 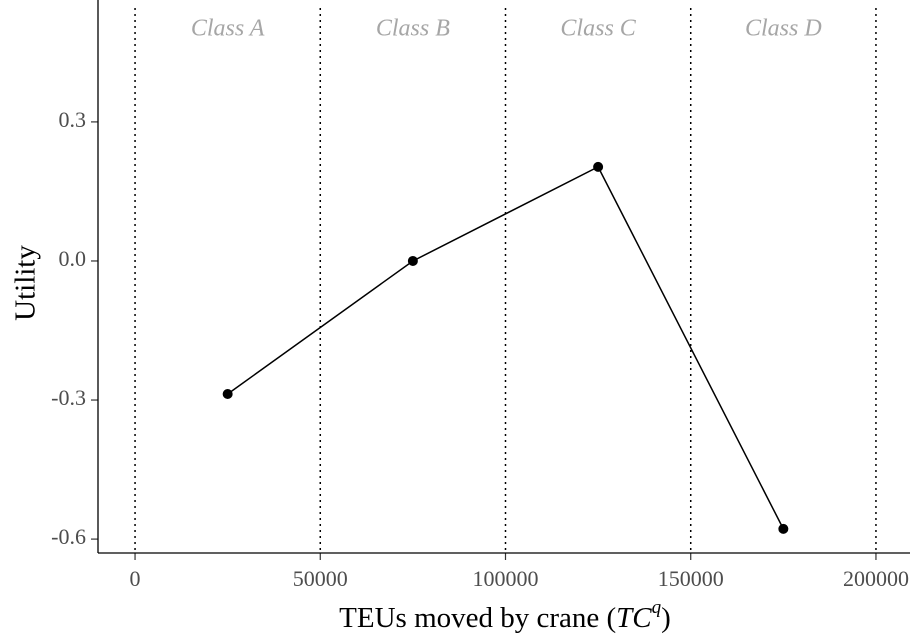 I want to click on x-tick-label: 200000, so click(x=876, y=578).